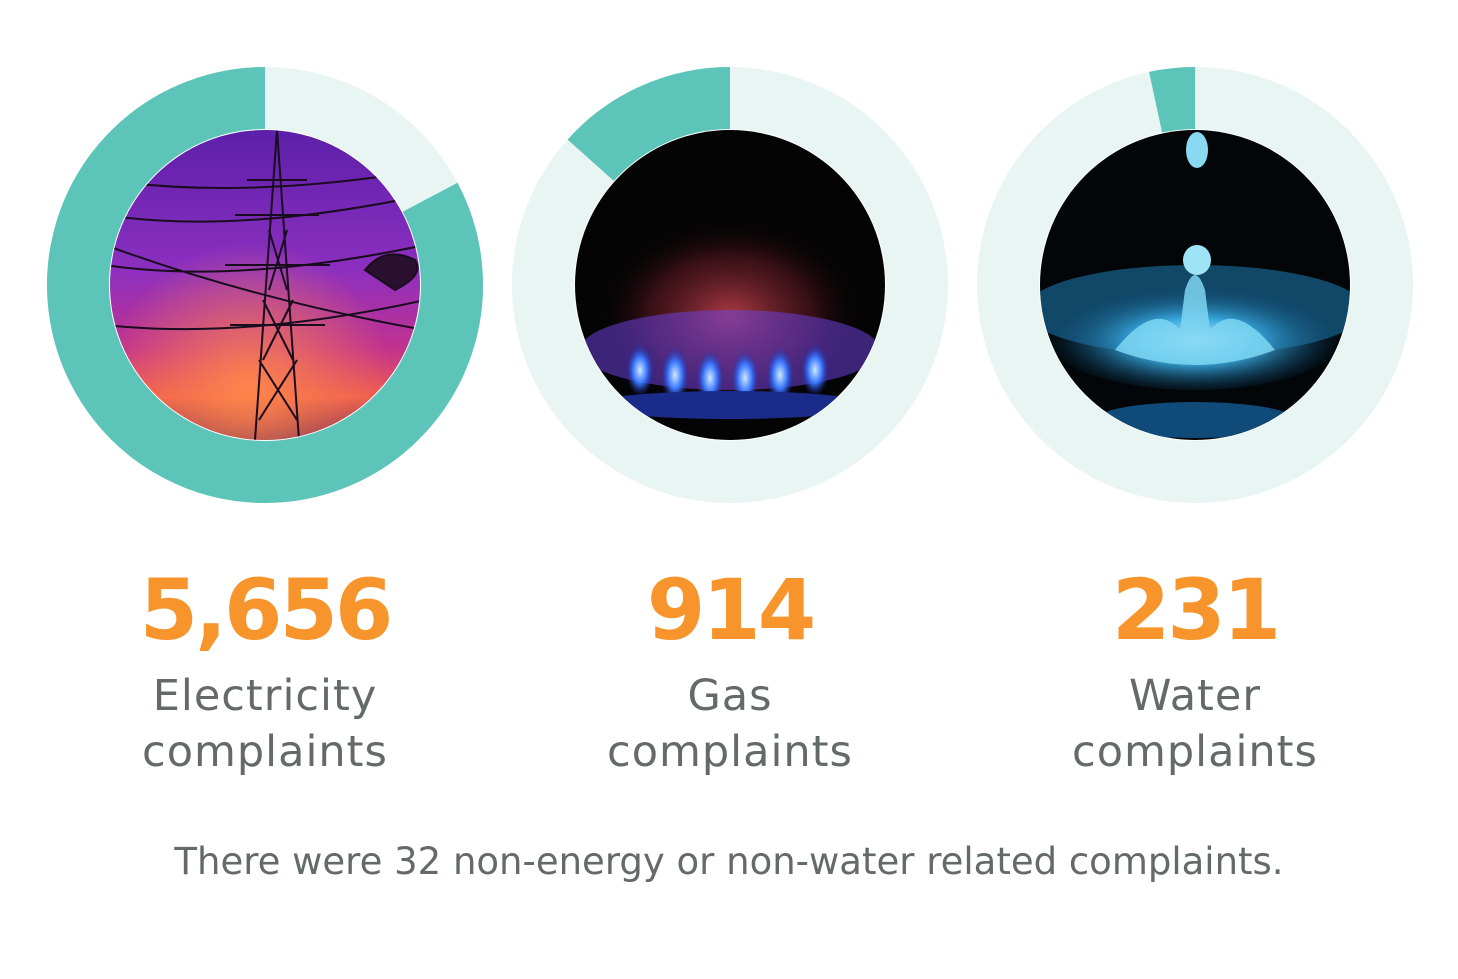 This screenshot has width=1458, height=979. Describe the element at coordinates (265, 696) in the screenshot. I see `label-line-1: Electricity` at that location.